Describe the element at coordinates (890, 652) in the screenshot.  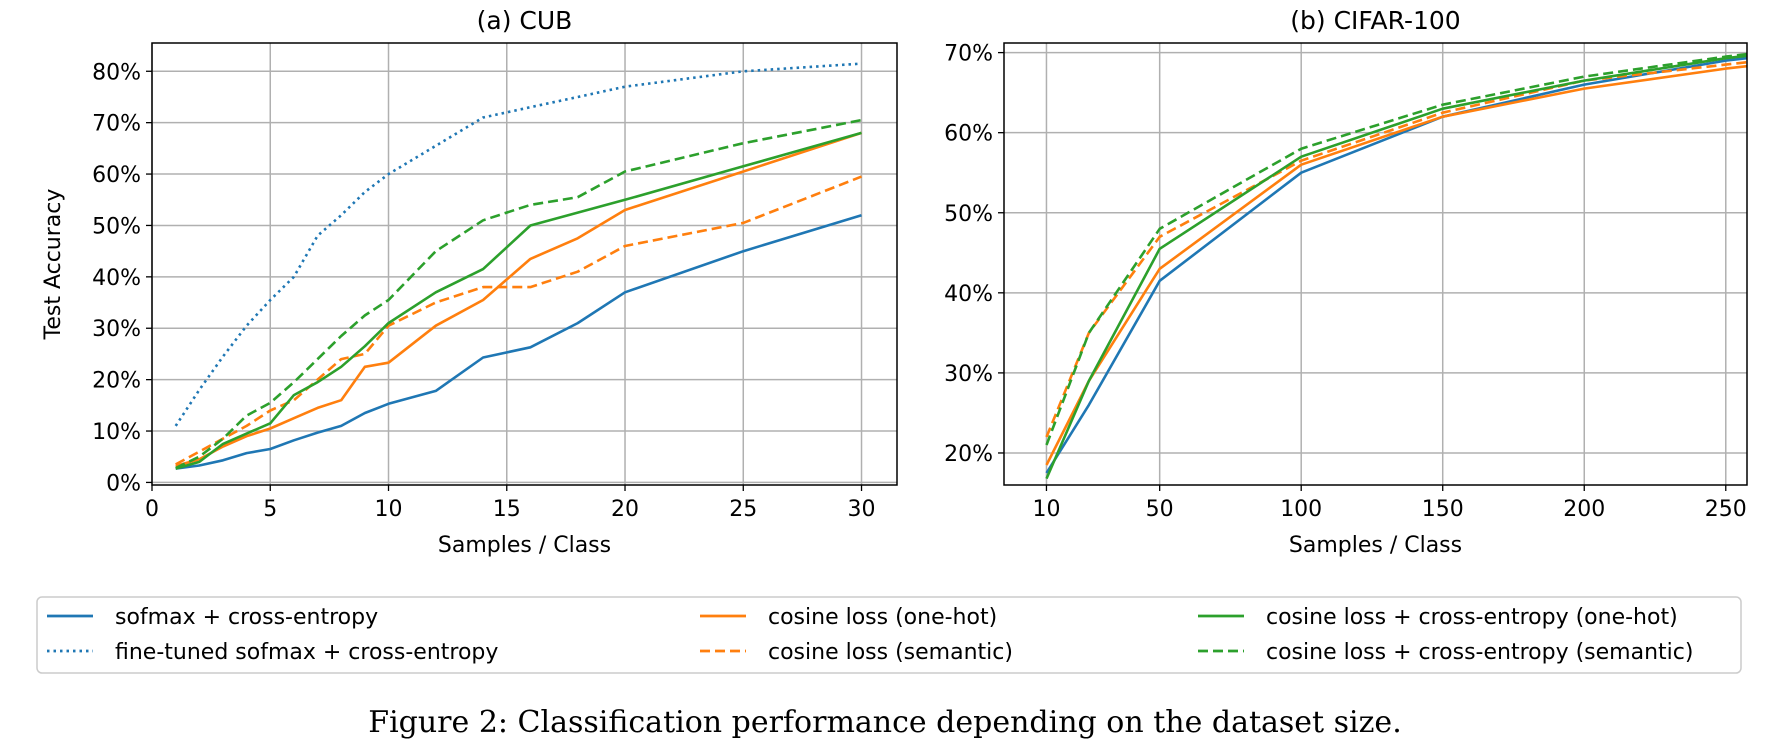
I see `legend-label: cosine loss (semantic)` at that location.